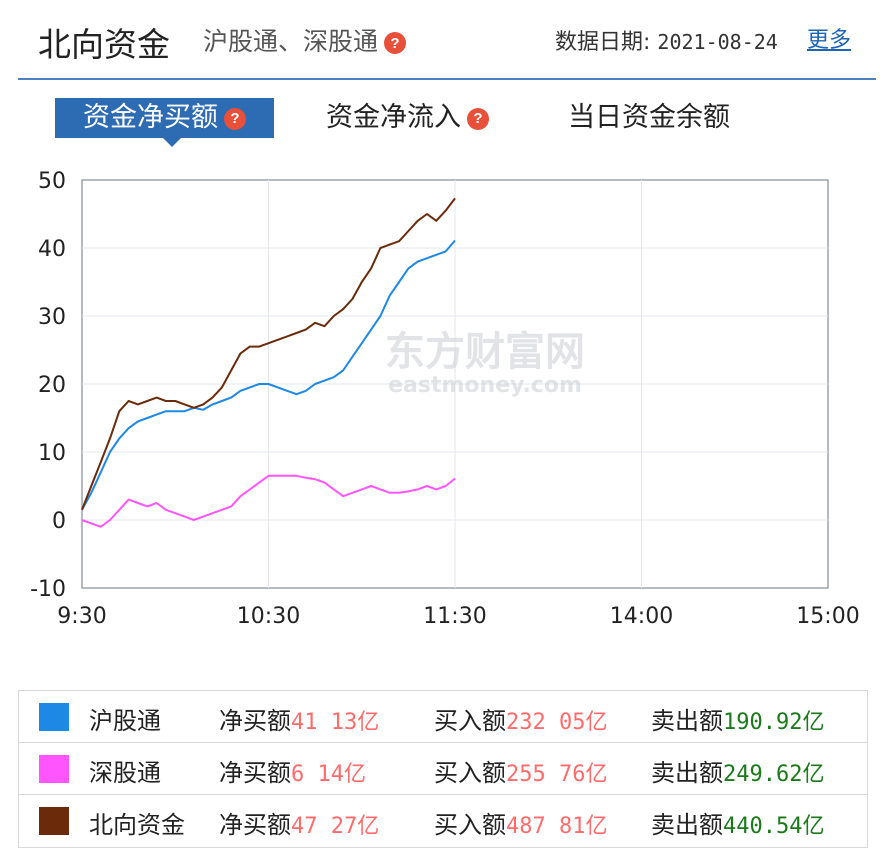 Image resolution: width=894 pixels, height=858 pixels. I want to click on net-buy-value: 6 14亿, so click(328, 774).